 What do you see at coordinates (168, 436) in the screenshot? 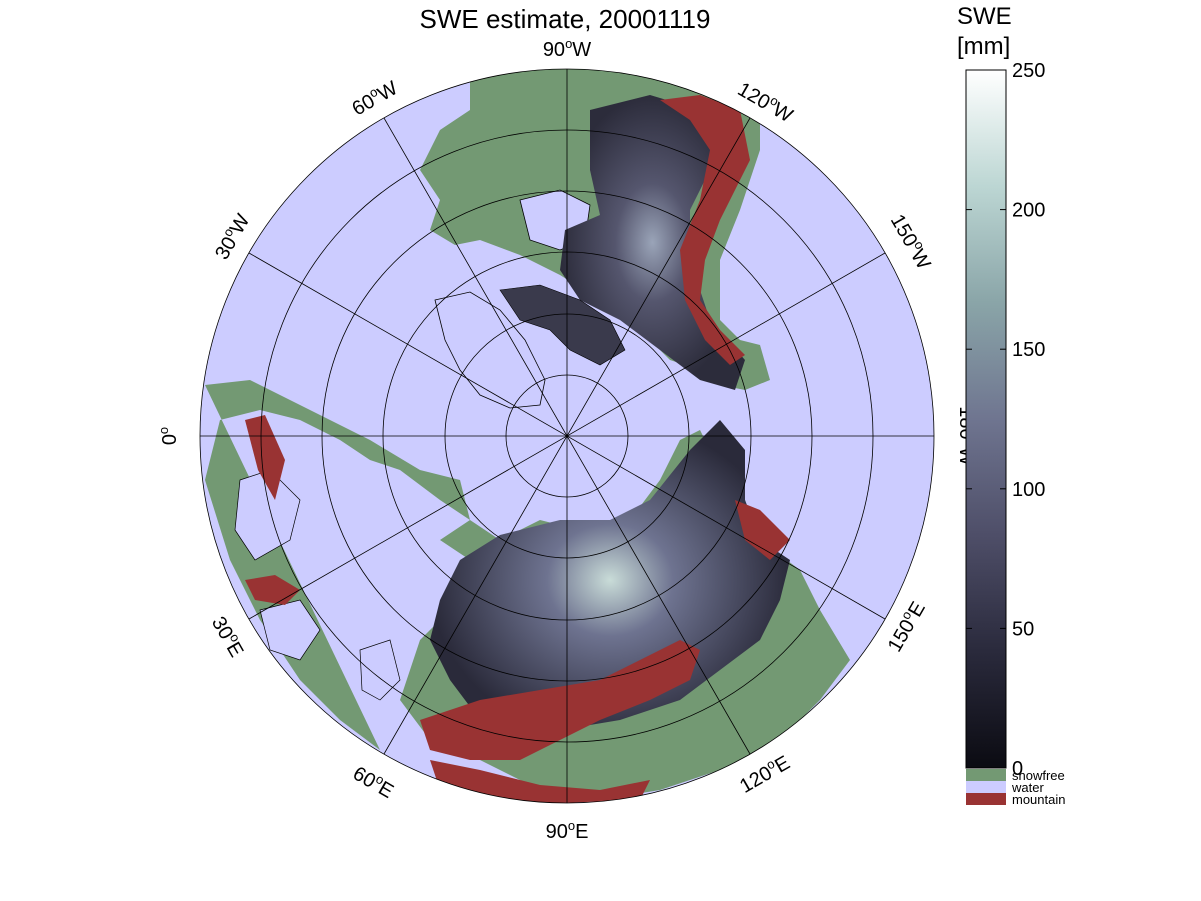
I see `lon-label-0: 0o` at bounding box center [168, 436].